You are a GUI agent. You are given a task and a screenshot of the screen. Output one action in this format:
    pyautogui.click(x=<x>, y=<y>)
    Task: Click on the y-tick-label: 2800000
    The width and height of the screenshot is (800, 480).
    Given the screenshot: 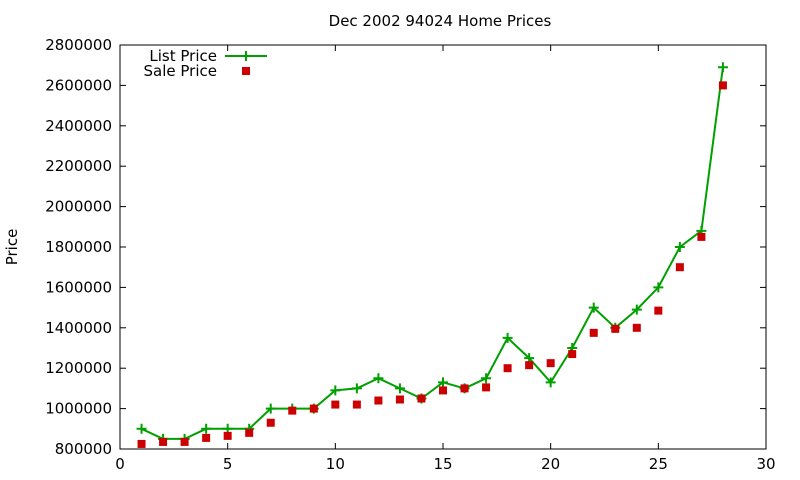 What is the action you would take?
    pyautogui.click(x=78, y=45)
    